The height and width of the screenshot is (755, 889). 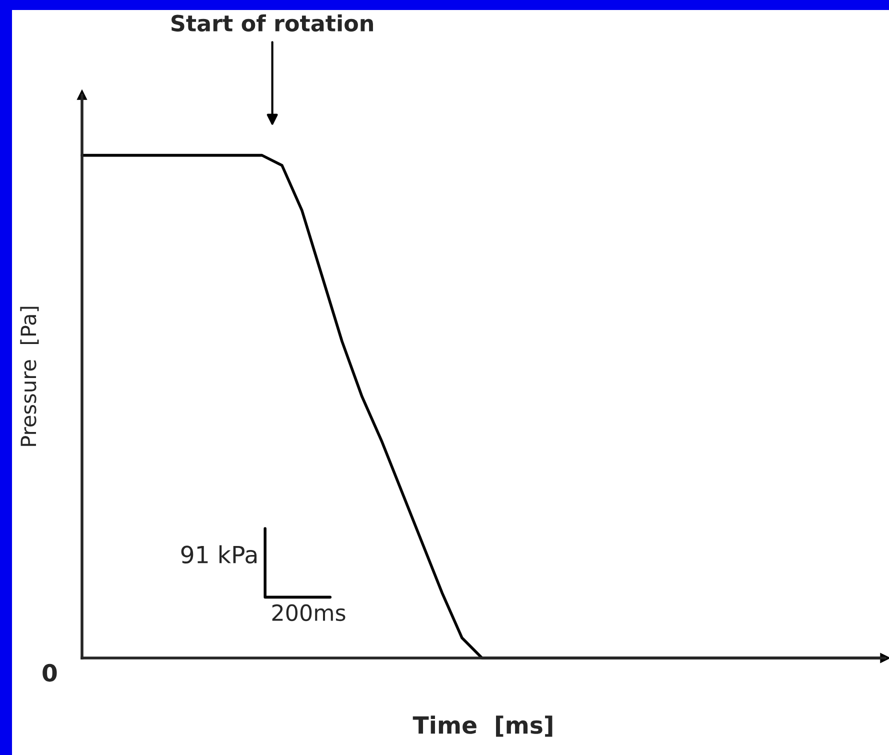 I want to click on text: 0, so click(x=49, y=673).